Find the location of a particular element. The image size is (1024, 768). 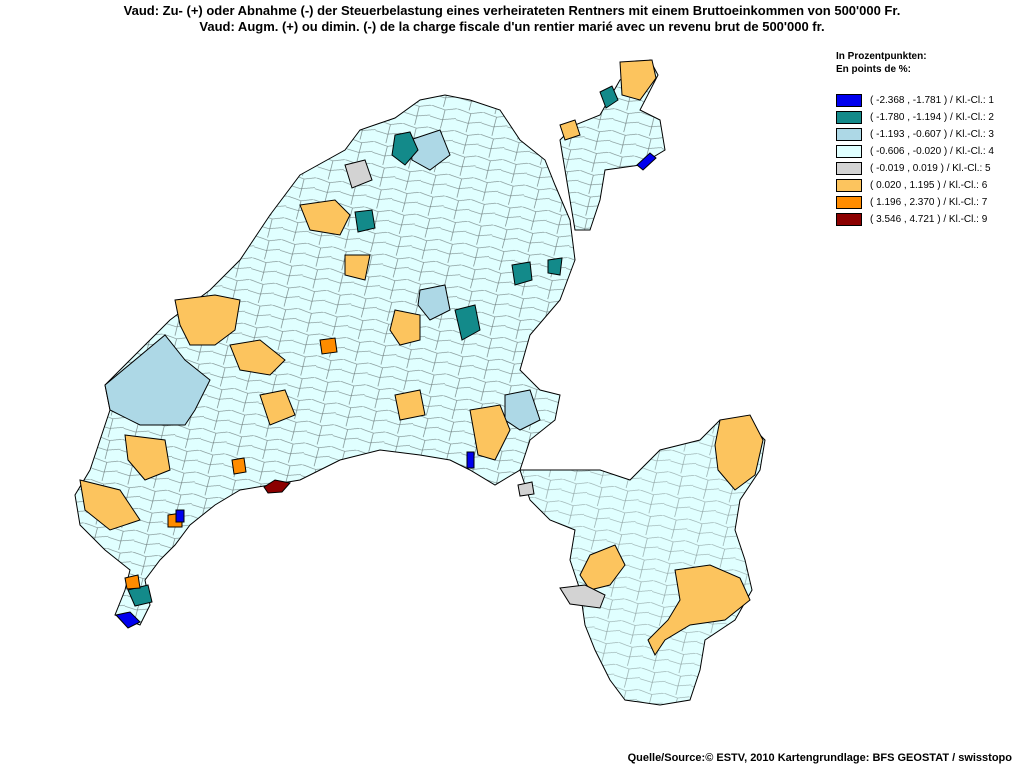

municipality-class1-b is located at coordinates (180, 516).